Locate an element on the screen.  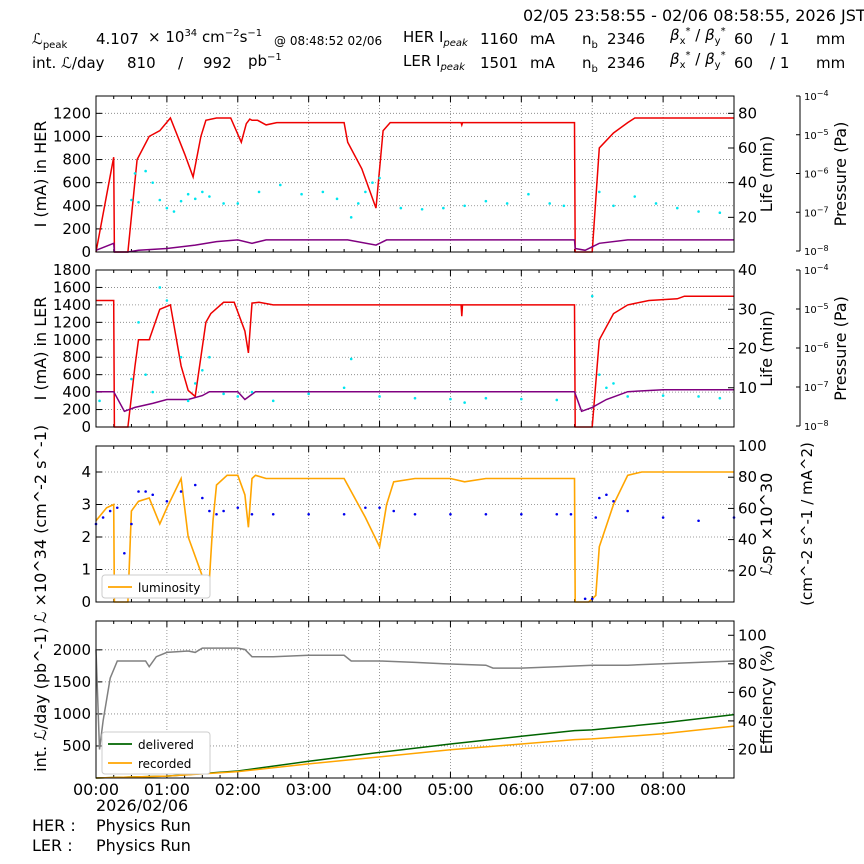
y-tick-label: 1800 is located at coordinates (72, 270).